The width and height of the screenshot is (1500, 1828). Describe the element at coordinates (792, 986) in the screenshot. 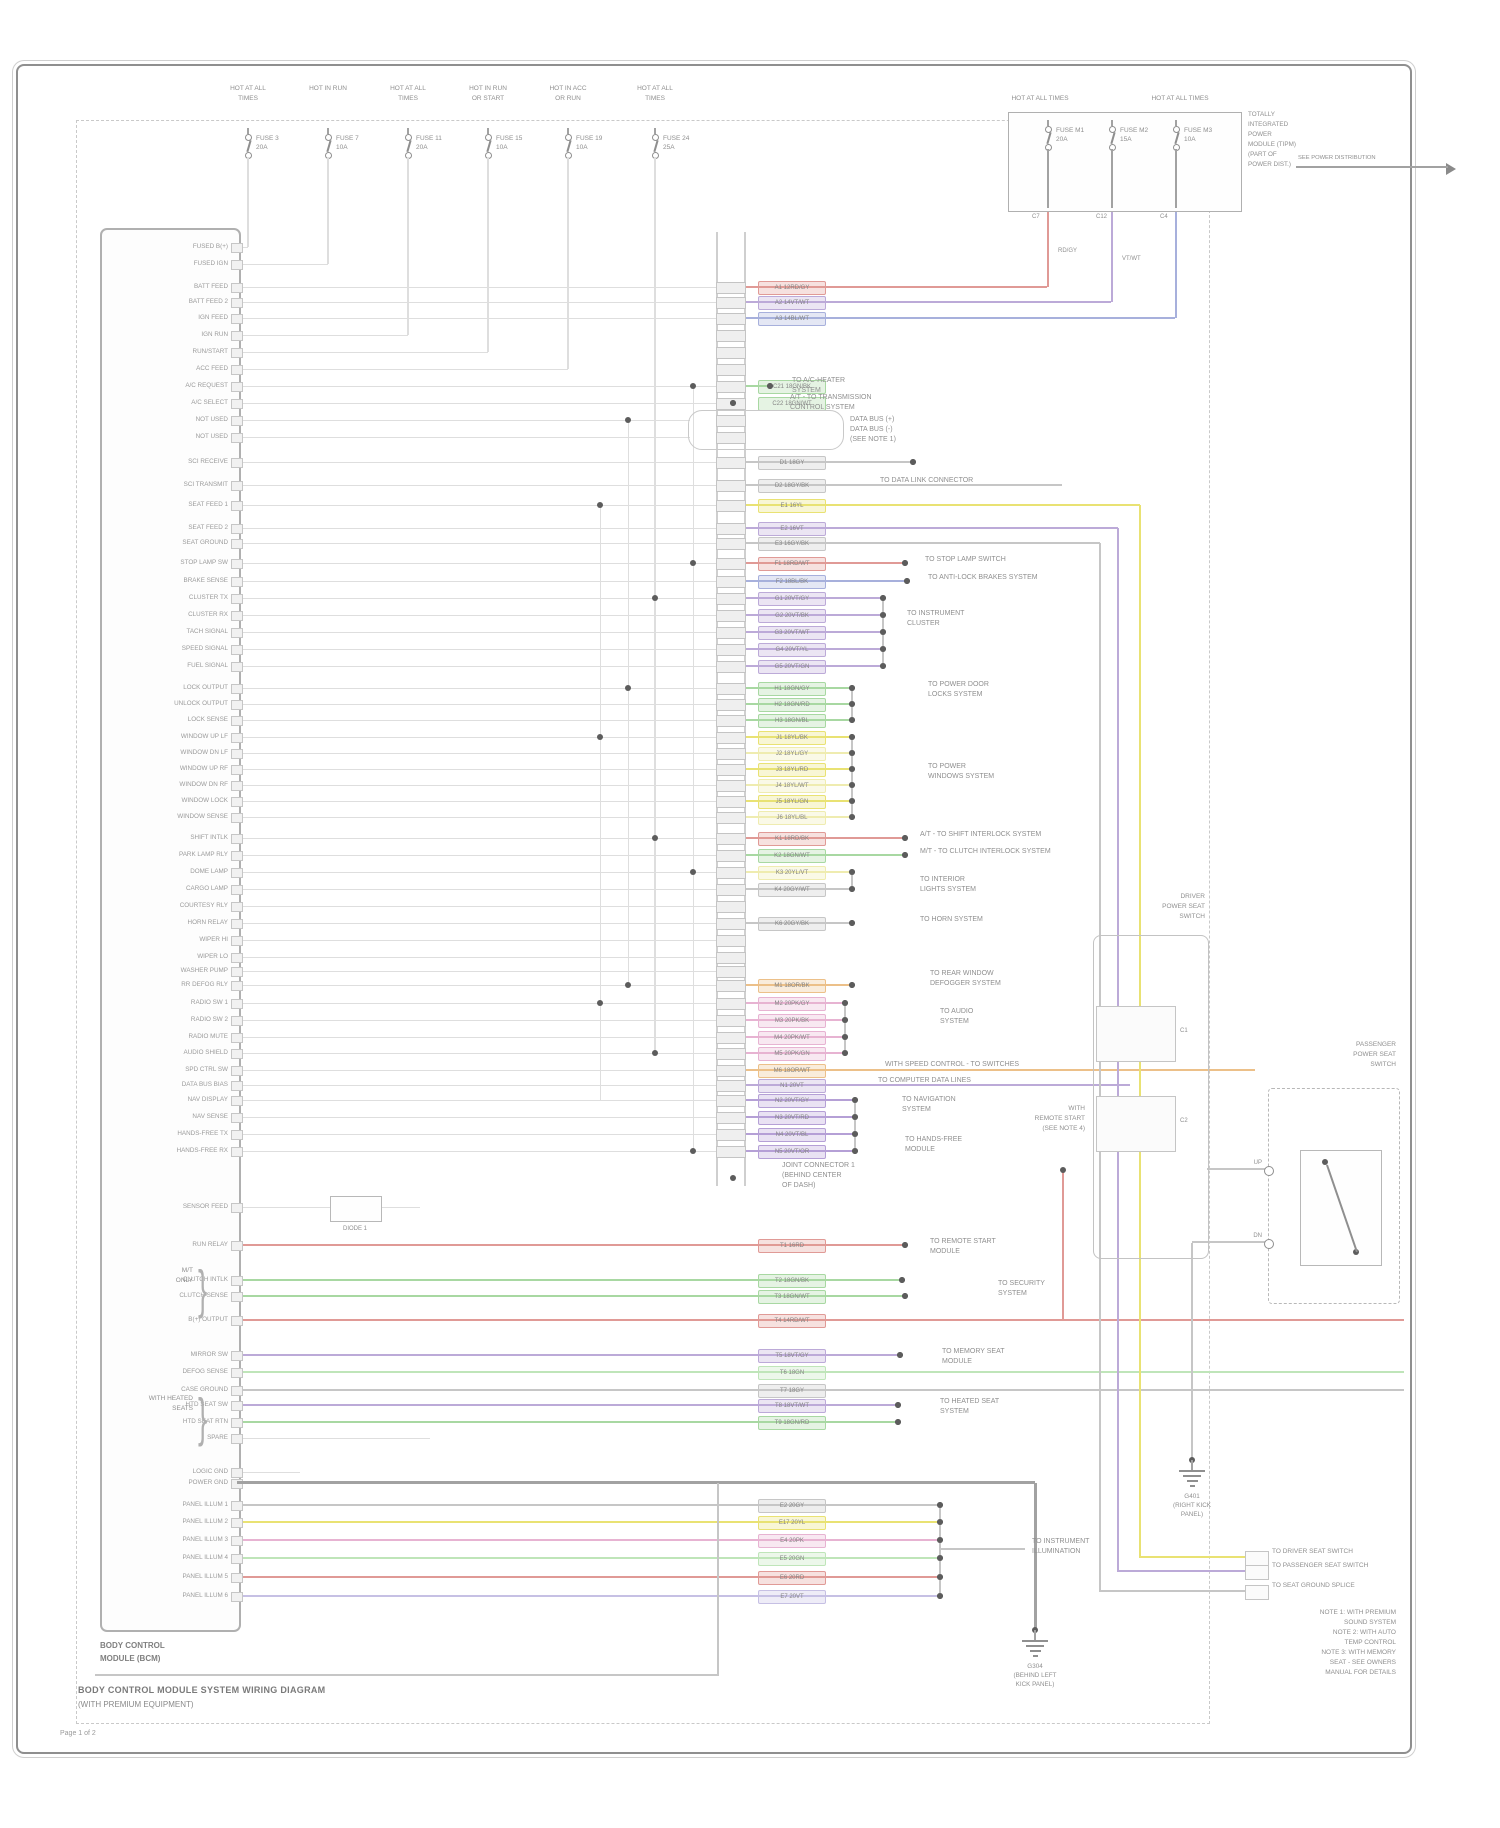

I see `wire-code-box: M1 18OR/BK` at that location.